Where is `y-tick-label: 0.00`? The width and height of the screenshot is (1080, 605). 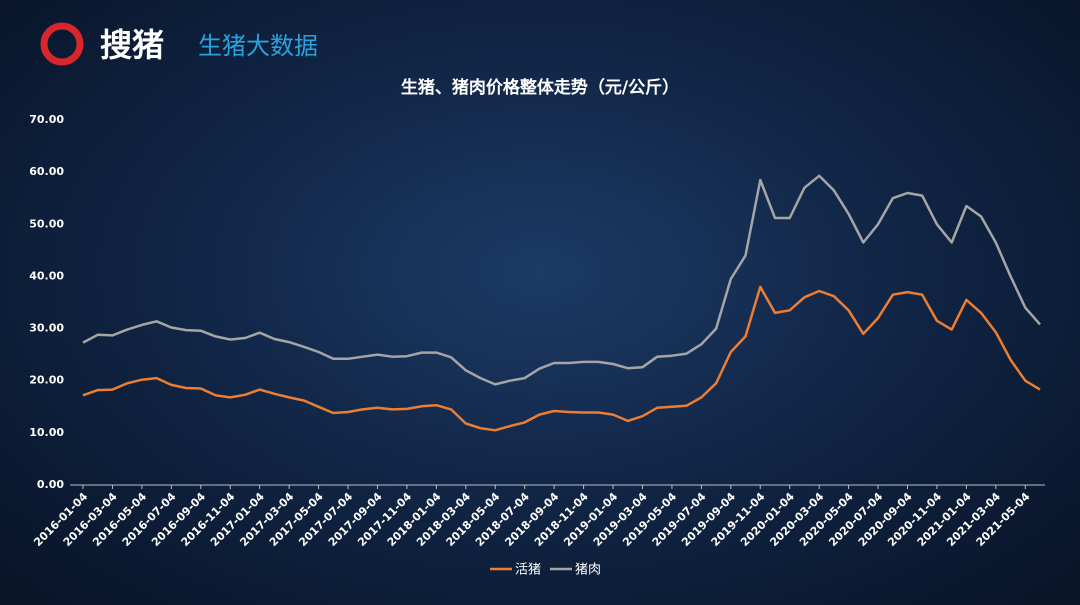 y-tick-label: 0.00 is located at coordinates (50, 484).